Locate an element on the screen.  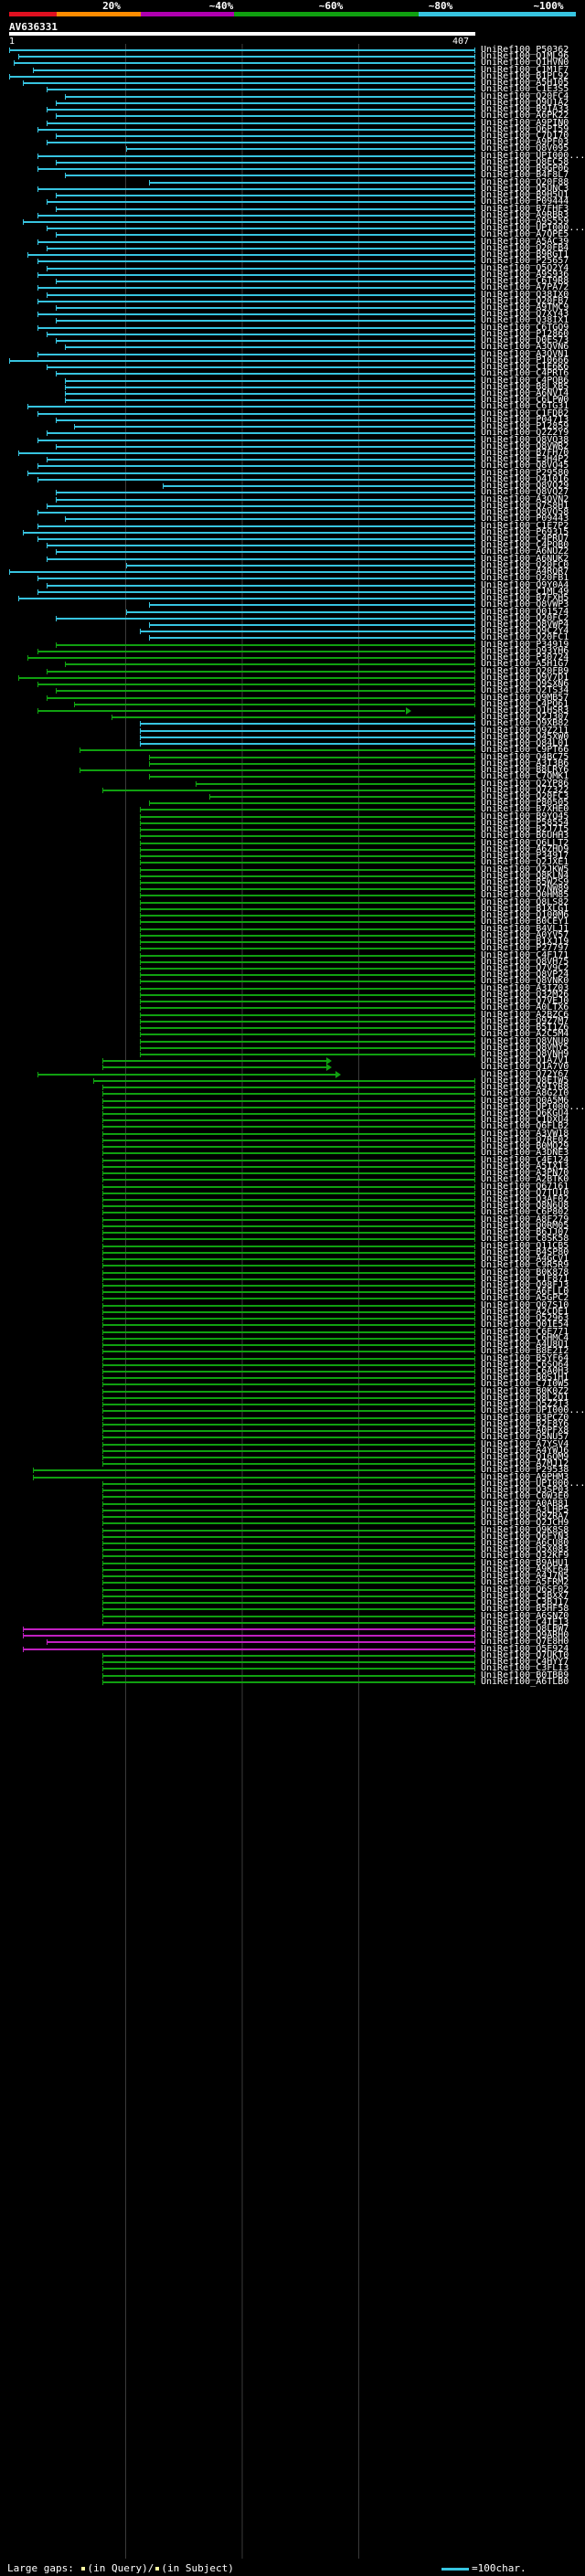
hit-label: UniRef100_Q9XB82 is located at coordinates (525, 723).